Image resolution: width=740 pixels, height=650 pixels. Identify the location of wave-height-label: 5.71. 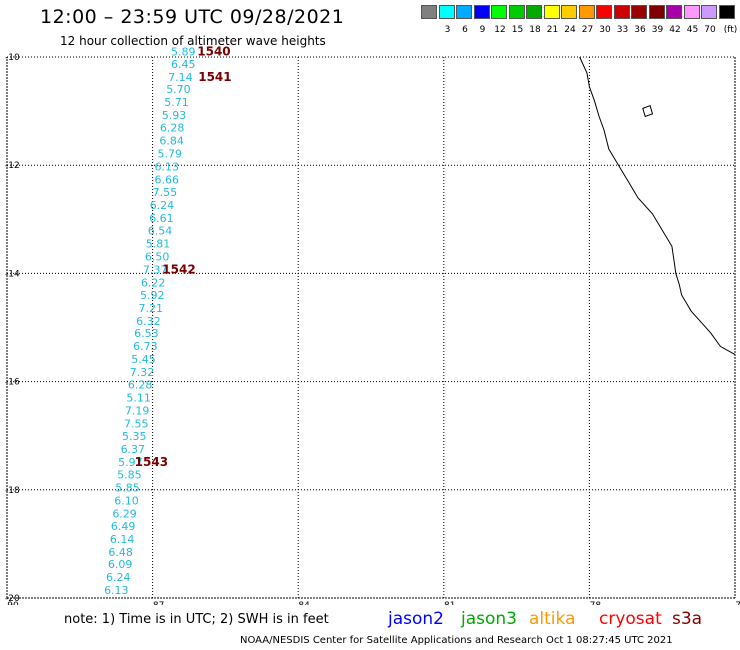
(176, 102).